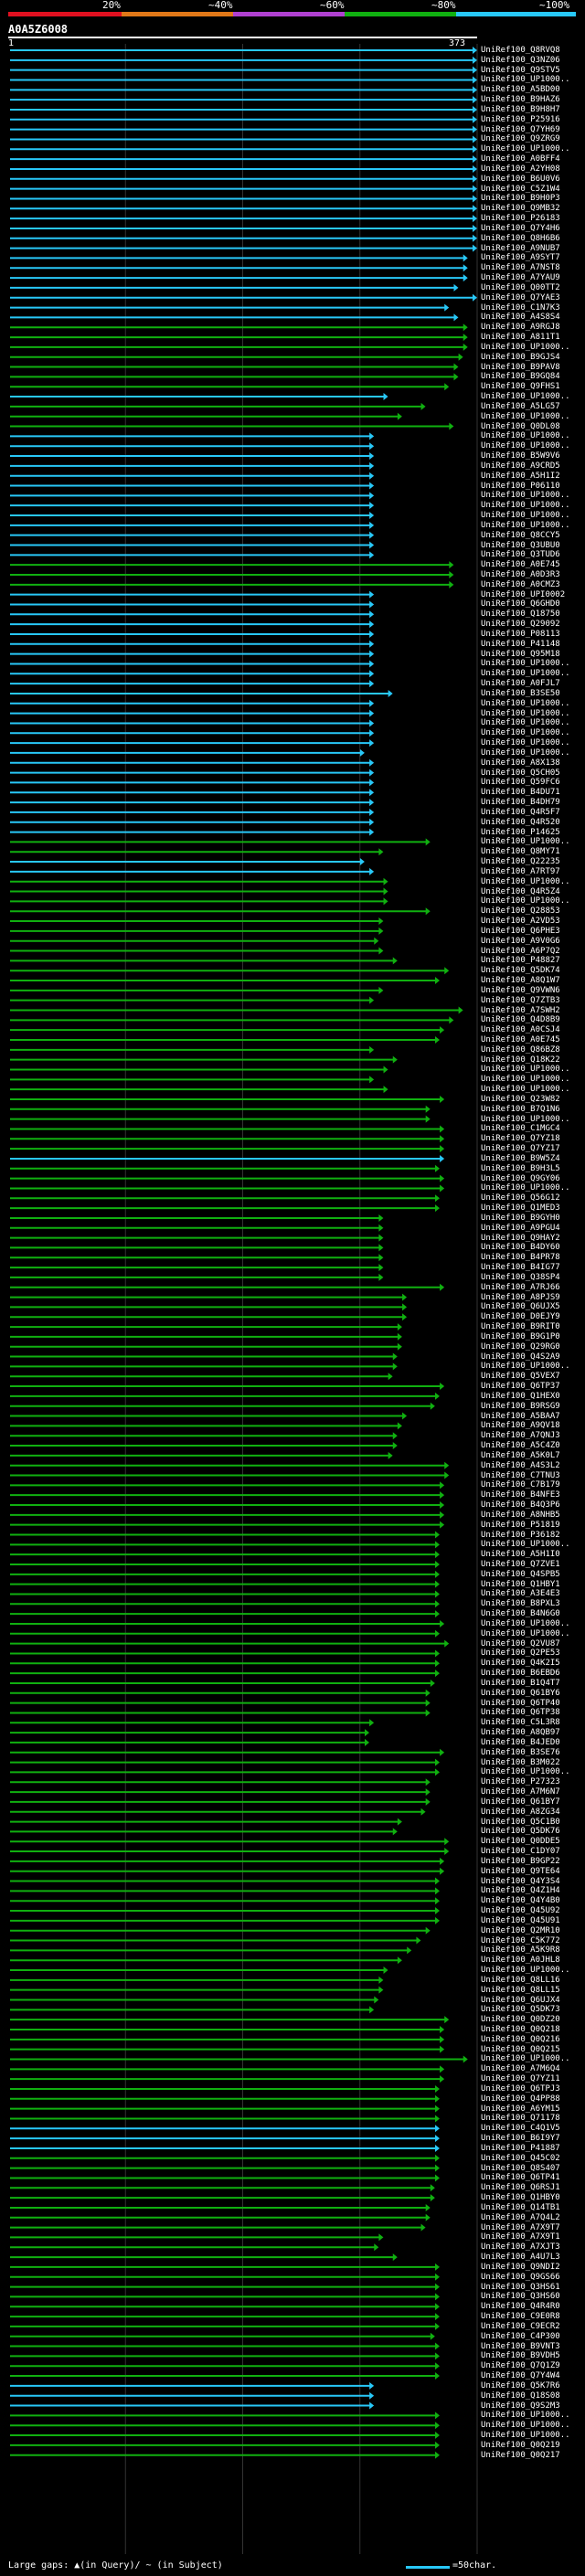 The width and height of the screenshot is (585, 2576). I want to click on hit-label: UniRef100_B6EBD6, so click(520, 1674).